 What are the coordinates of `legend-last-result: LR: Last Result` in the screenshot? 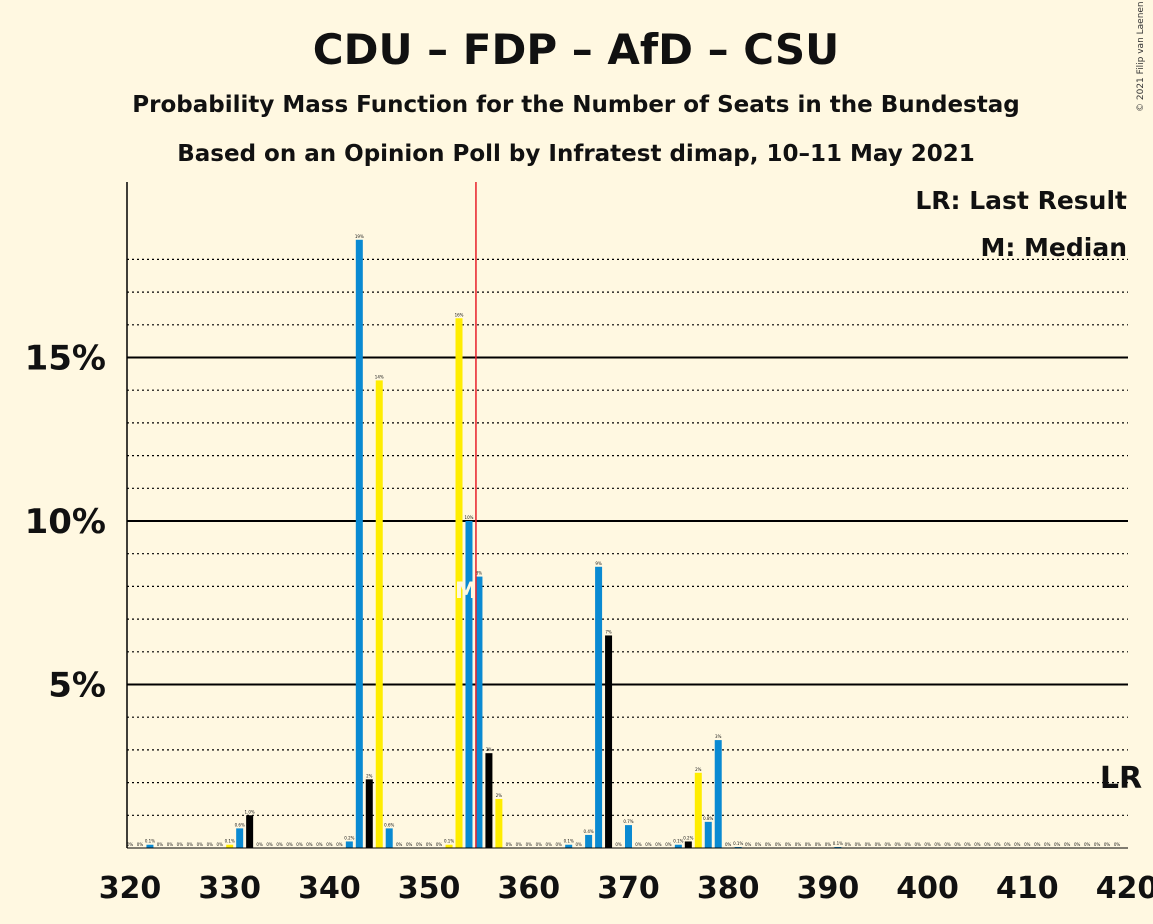 It's located at (1021, 200).